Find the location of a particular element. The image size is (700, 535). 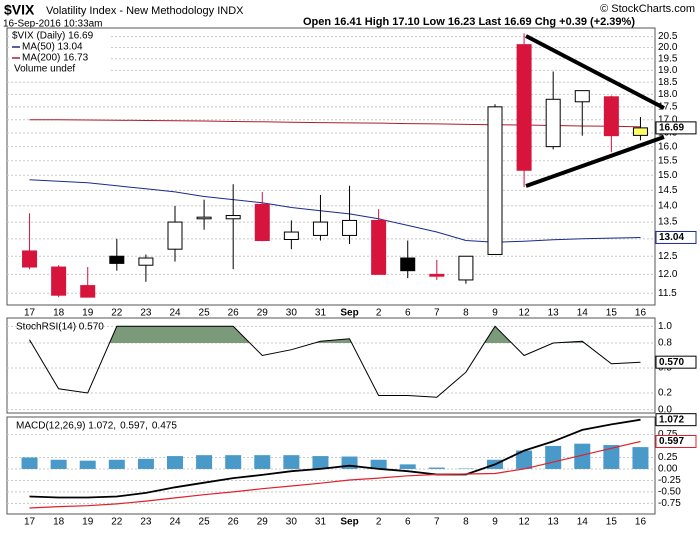

legend-entry: MA(200) 16.73 is located at coordinates (55, 58).